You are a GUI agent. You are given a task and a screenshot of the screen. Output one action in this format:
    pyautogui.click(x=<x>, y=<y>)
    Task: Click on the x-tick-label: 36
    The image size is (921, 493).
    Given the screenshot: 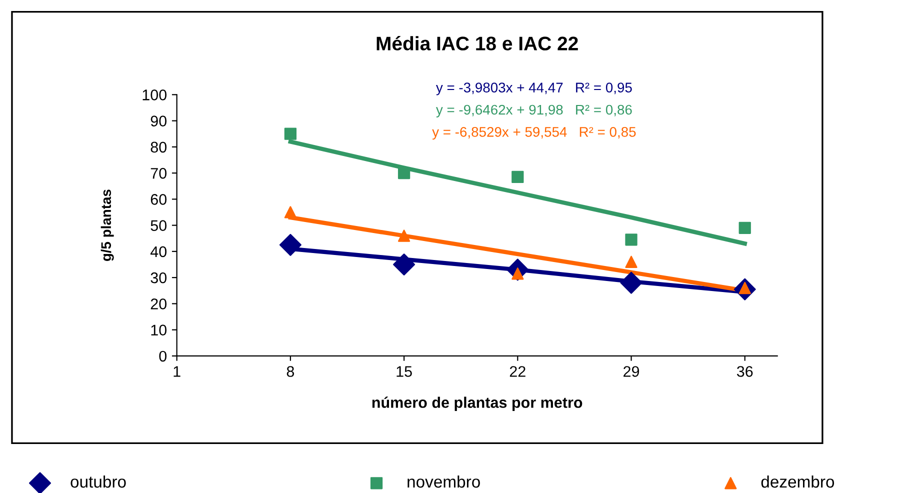 What is the action you would take?
    pyautogui.click(x=744, y=371)
    